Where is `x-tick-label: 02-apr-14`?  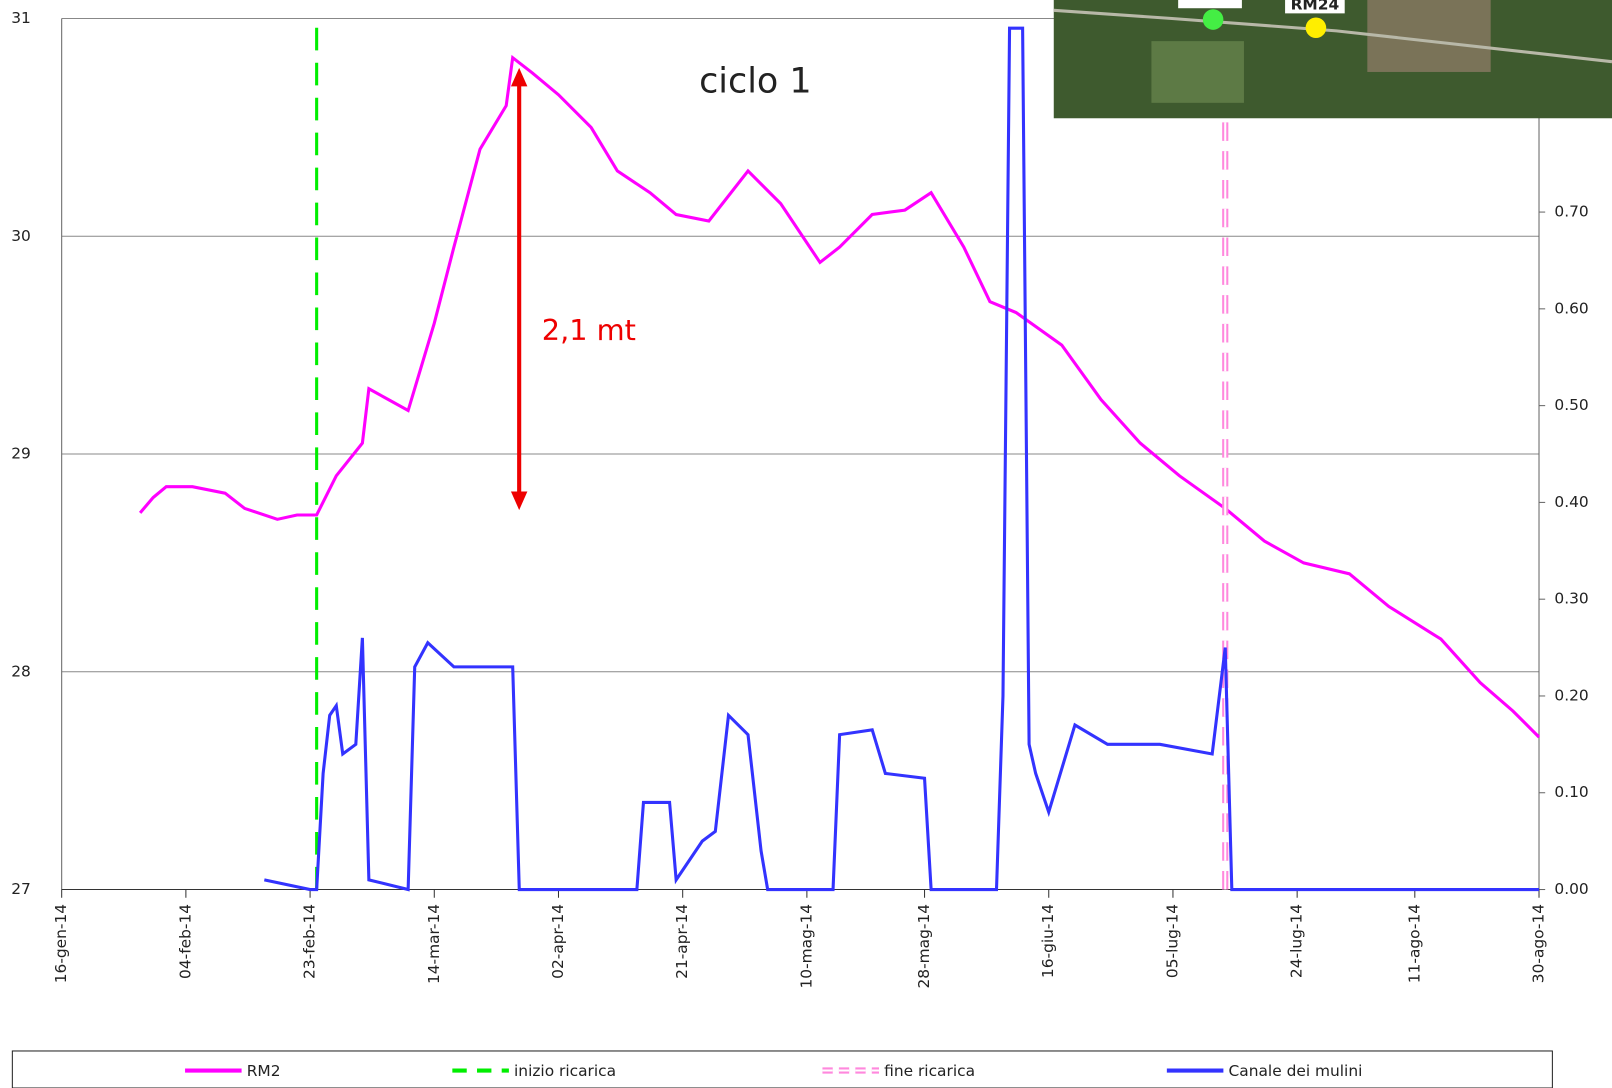 x-tick-label: 02-apr-14 is located at coordinates (558, 941).